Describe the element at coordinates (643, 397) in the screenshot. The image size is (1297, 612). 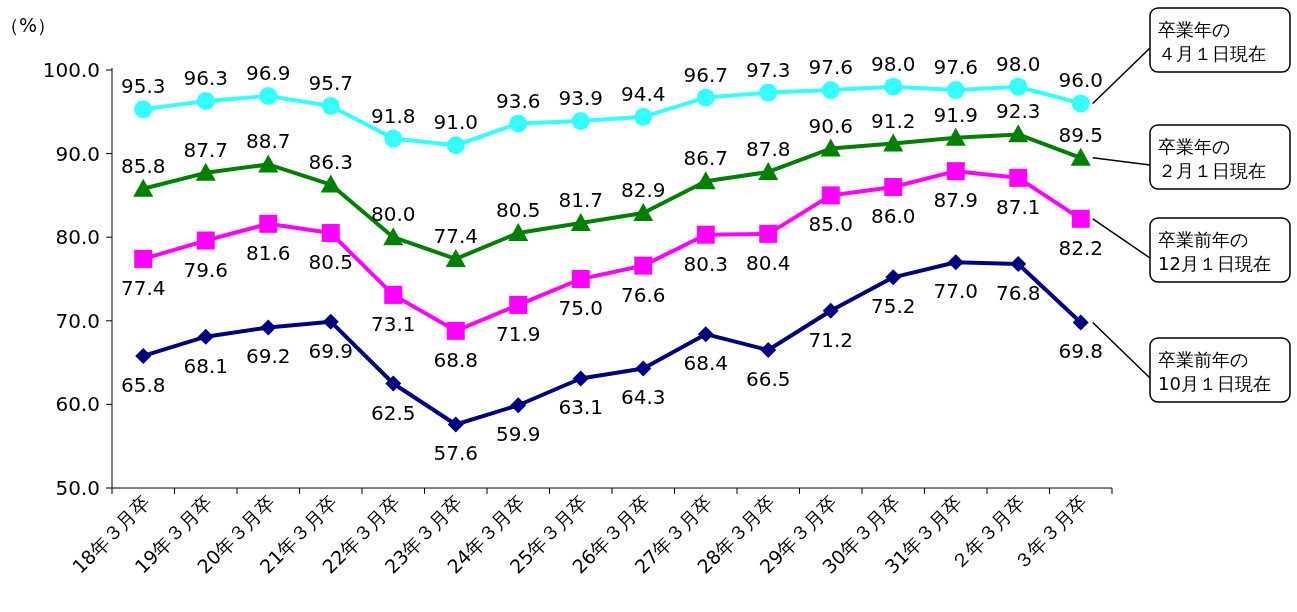
I see `data-label: 64.3` at that location.